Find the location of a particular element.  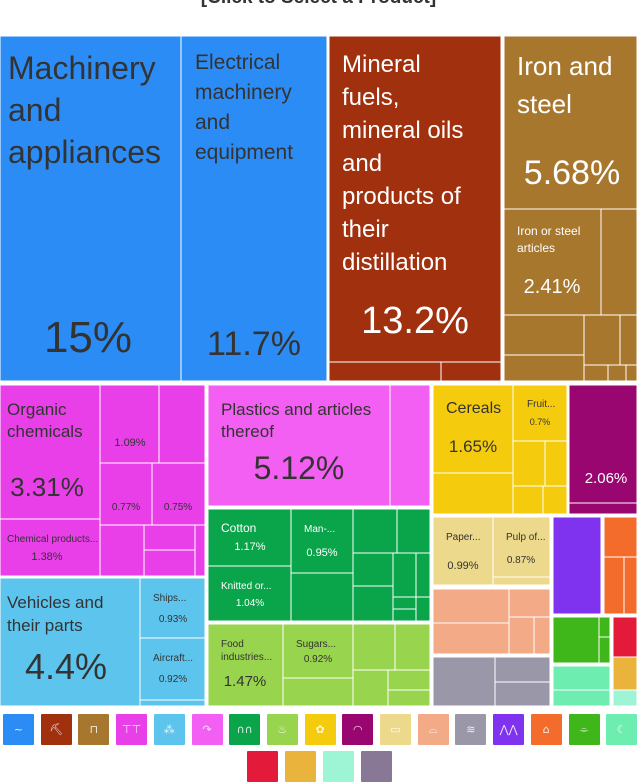

legend-weapons-icon is located at coordinates (262, 766).